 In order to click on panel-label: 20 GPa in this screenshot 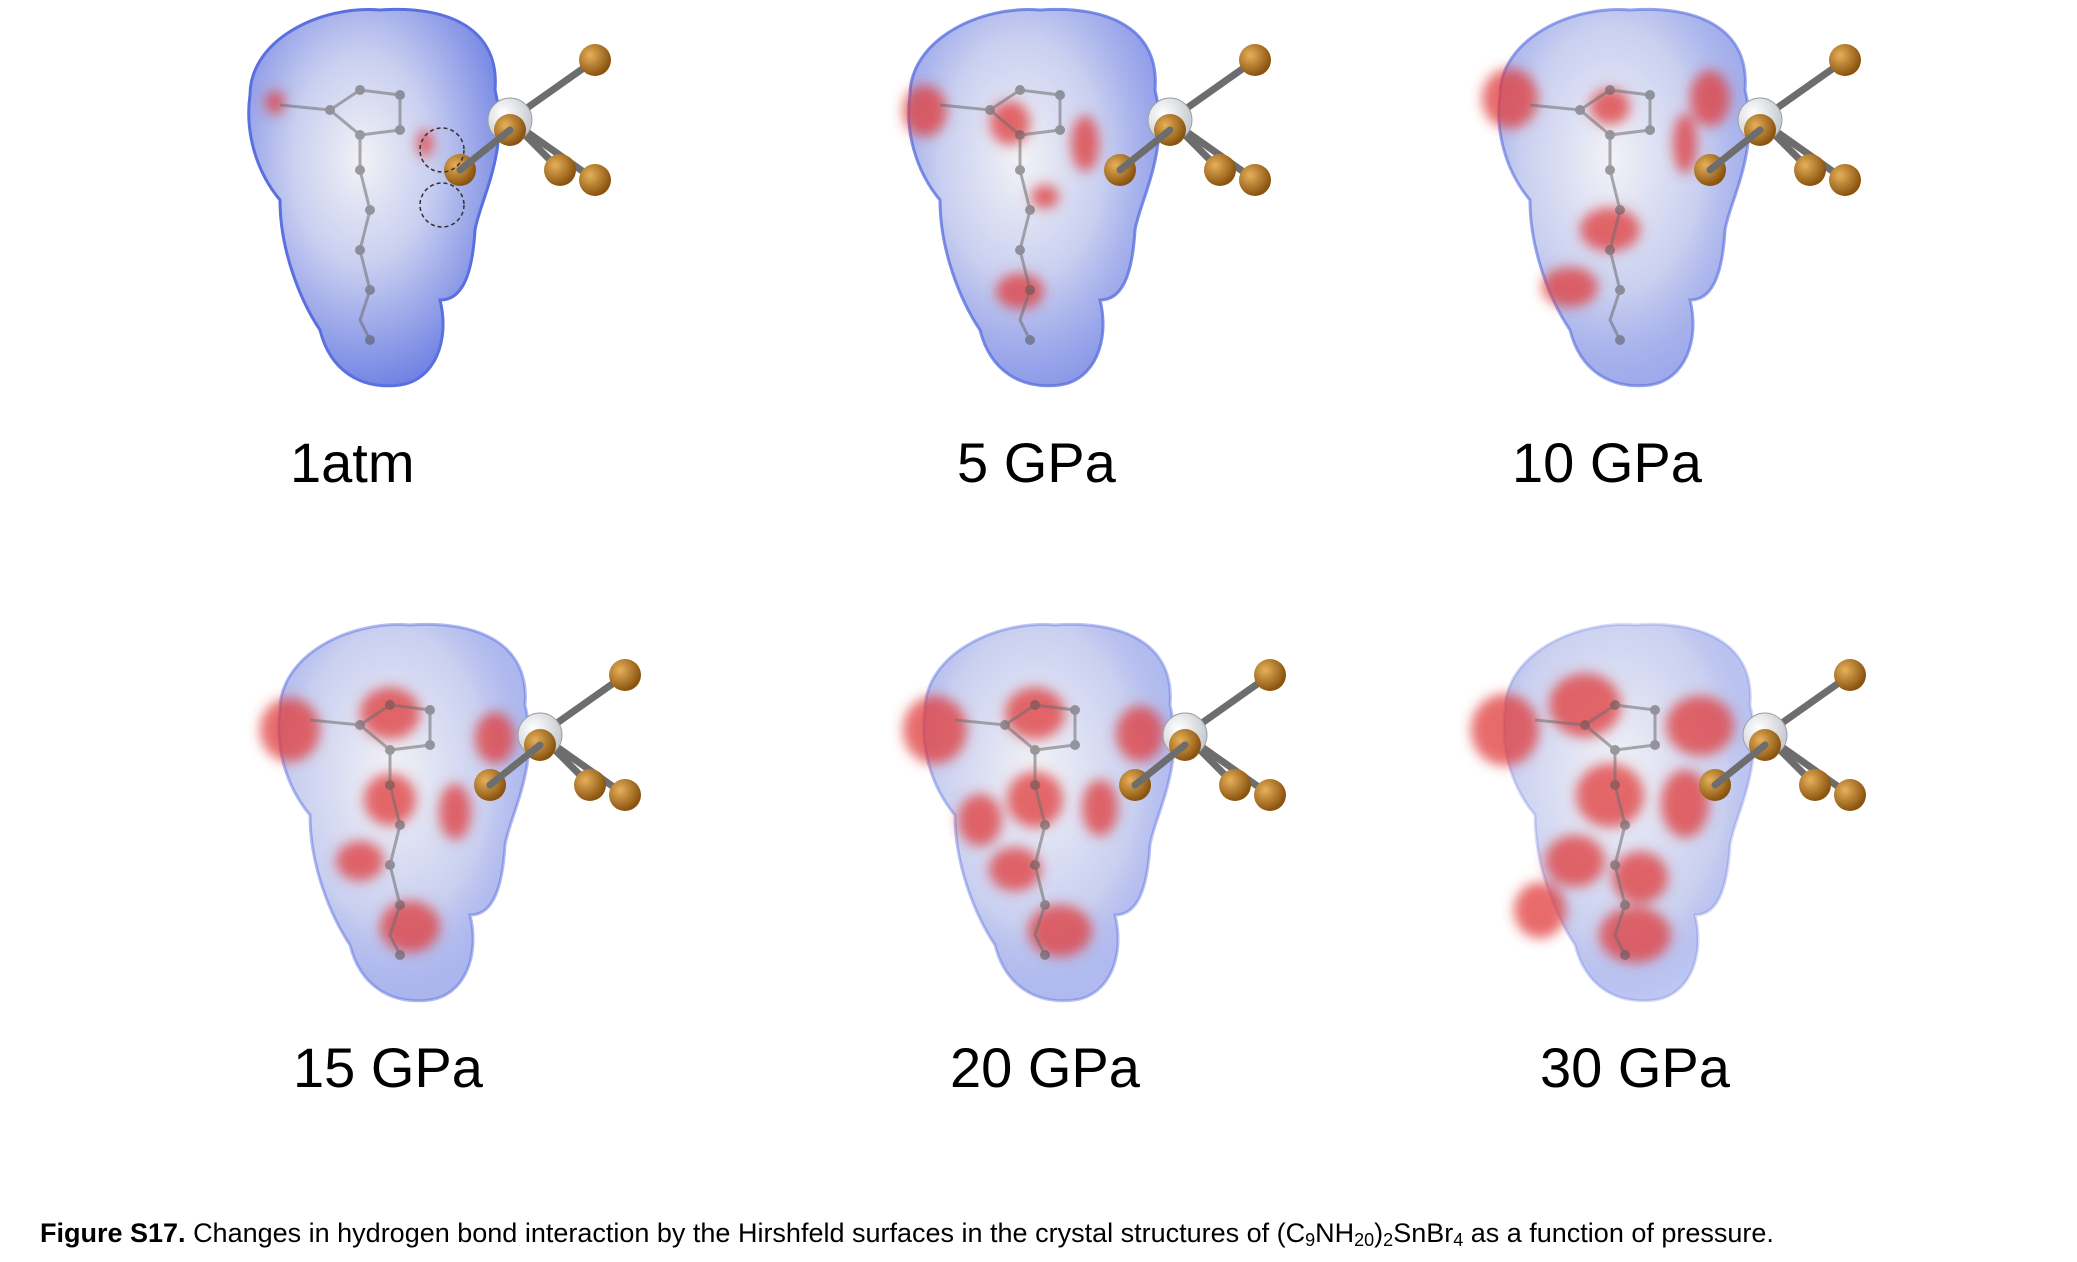, I will do `click(1045, 1067)`.